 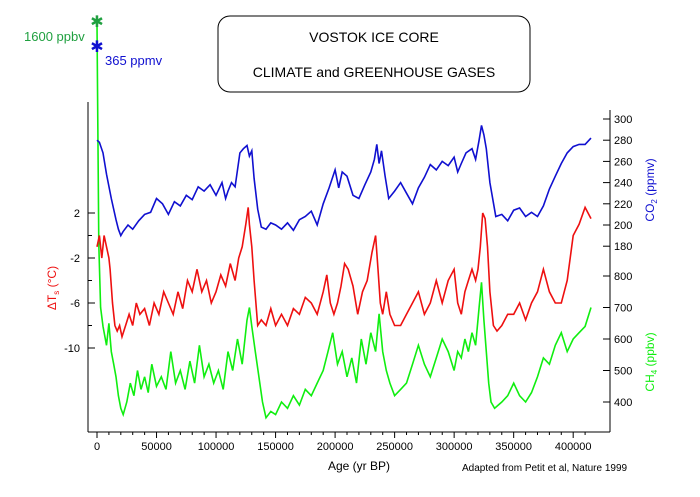 What do you see at coordinates (77, 214) in the screenshot?
I see `temperature-tick-label: 2` at bounding box center [77, 214].